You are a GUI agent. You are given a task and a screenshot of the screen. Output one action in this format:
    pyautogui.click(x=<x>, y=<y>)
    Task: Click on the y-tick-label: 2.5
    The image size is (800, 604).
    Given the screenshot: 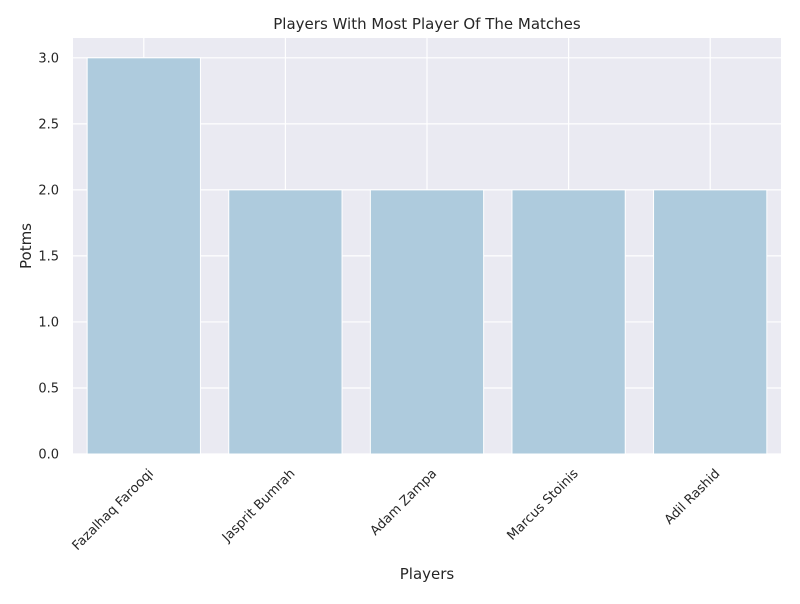 What is the action you would take?
    pyautogui.click(x=48, y=124)
    